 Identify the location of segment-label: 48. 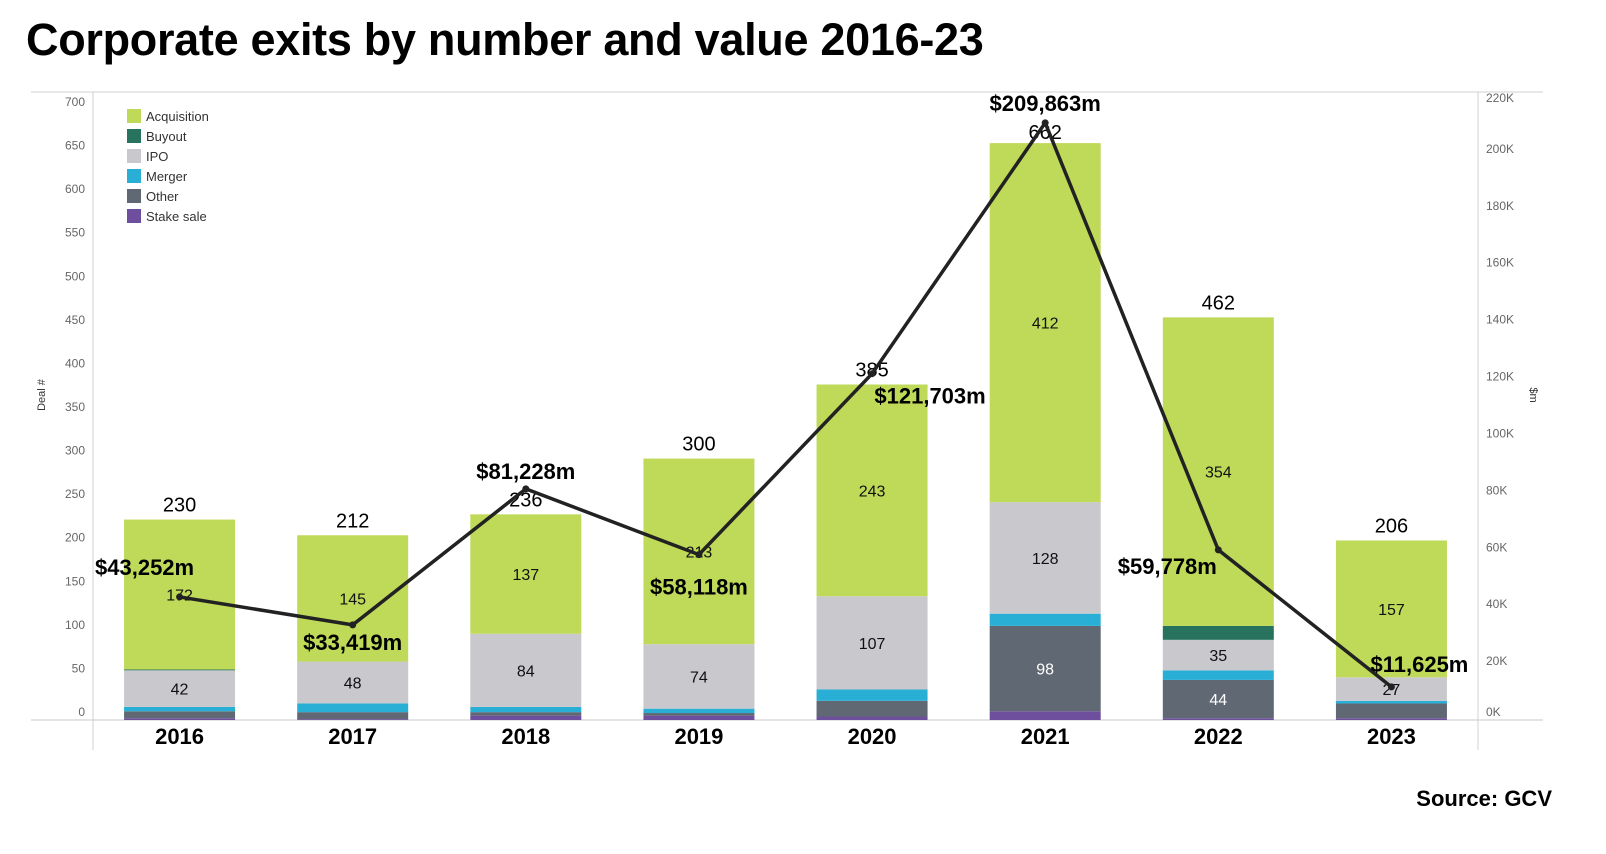
(353, 684).